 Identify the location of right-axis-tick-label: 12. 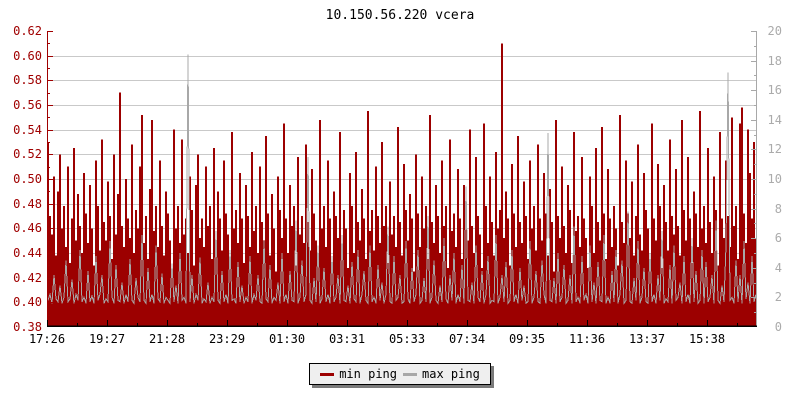
(774, 149).